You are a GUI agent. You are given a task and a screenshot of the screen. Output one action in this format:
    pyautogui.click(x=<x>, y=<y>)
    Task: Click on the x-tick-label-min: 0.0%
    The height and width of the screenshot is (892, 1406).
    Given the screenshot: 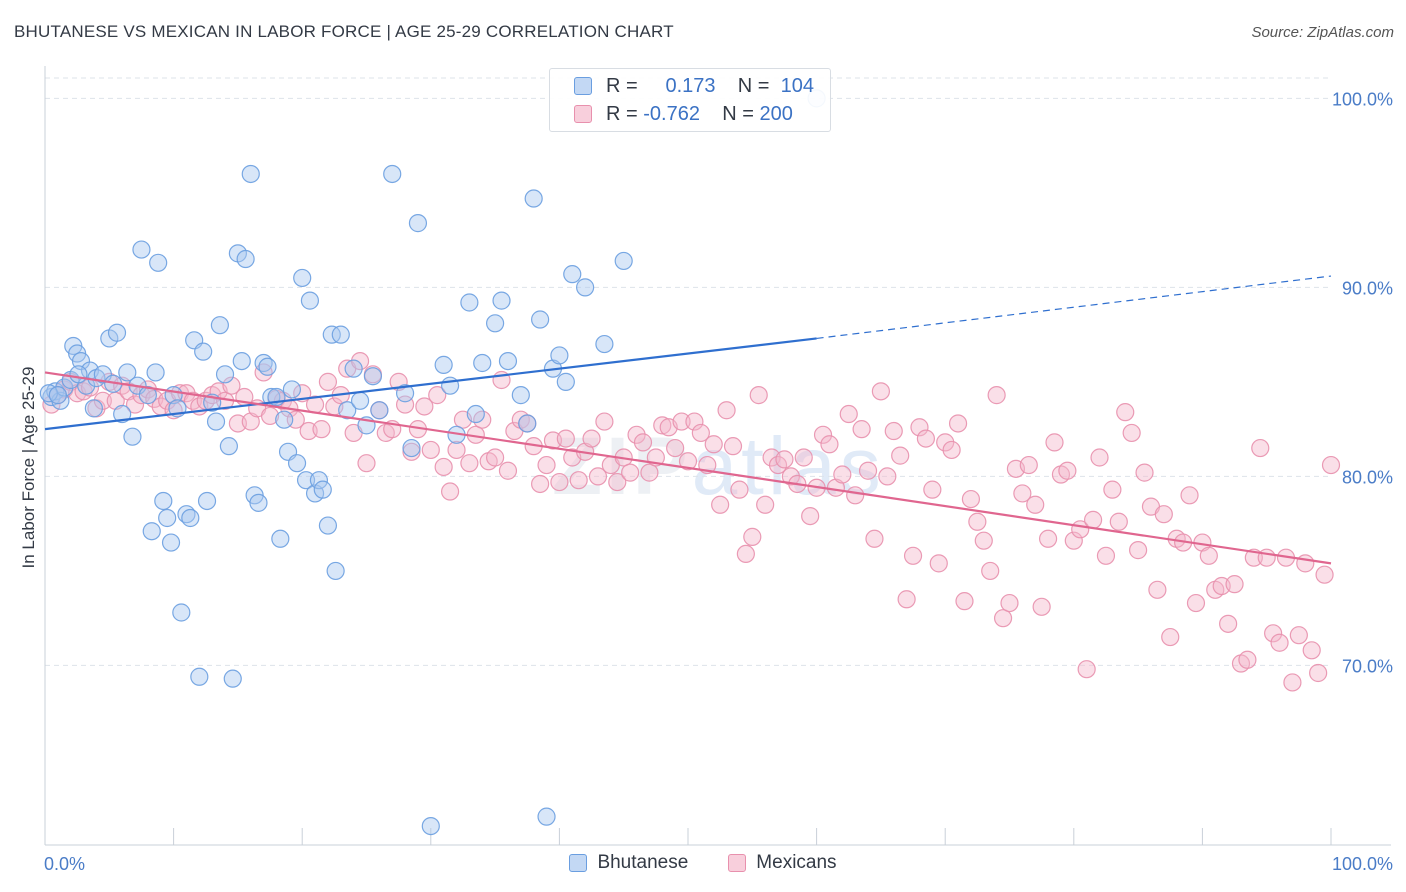 What is the action you would take?
    pyautogui.click(x=64, y=864)
    